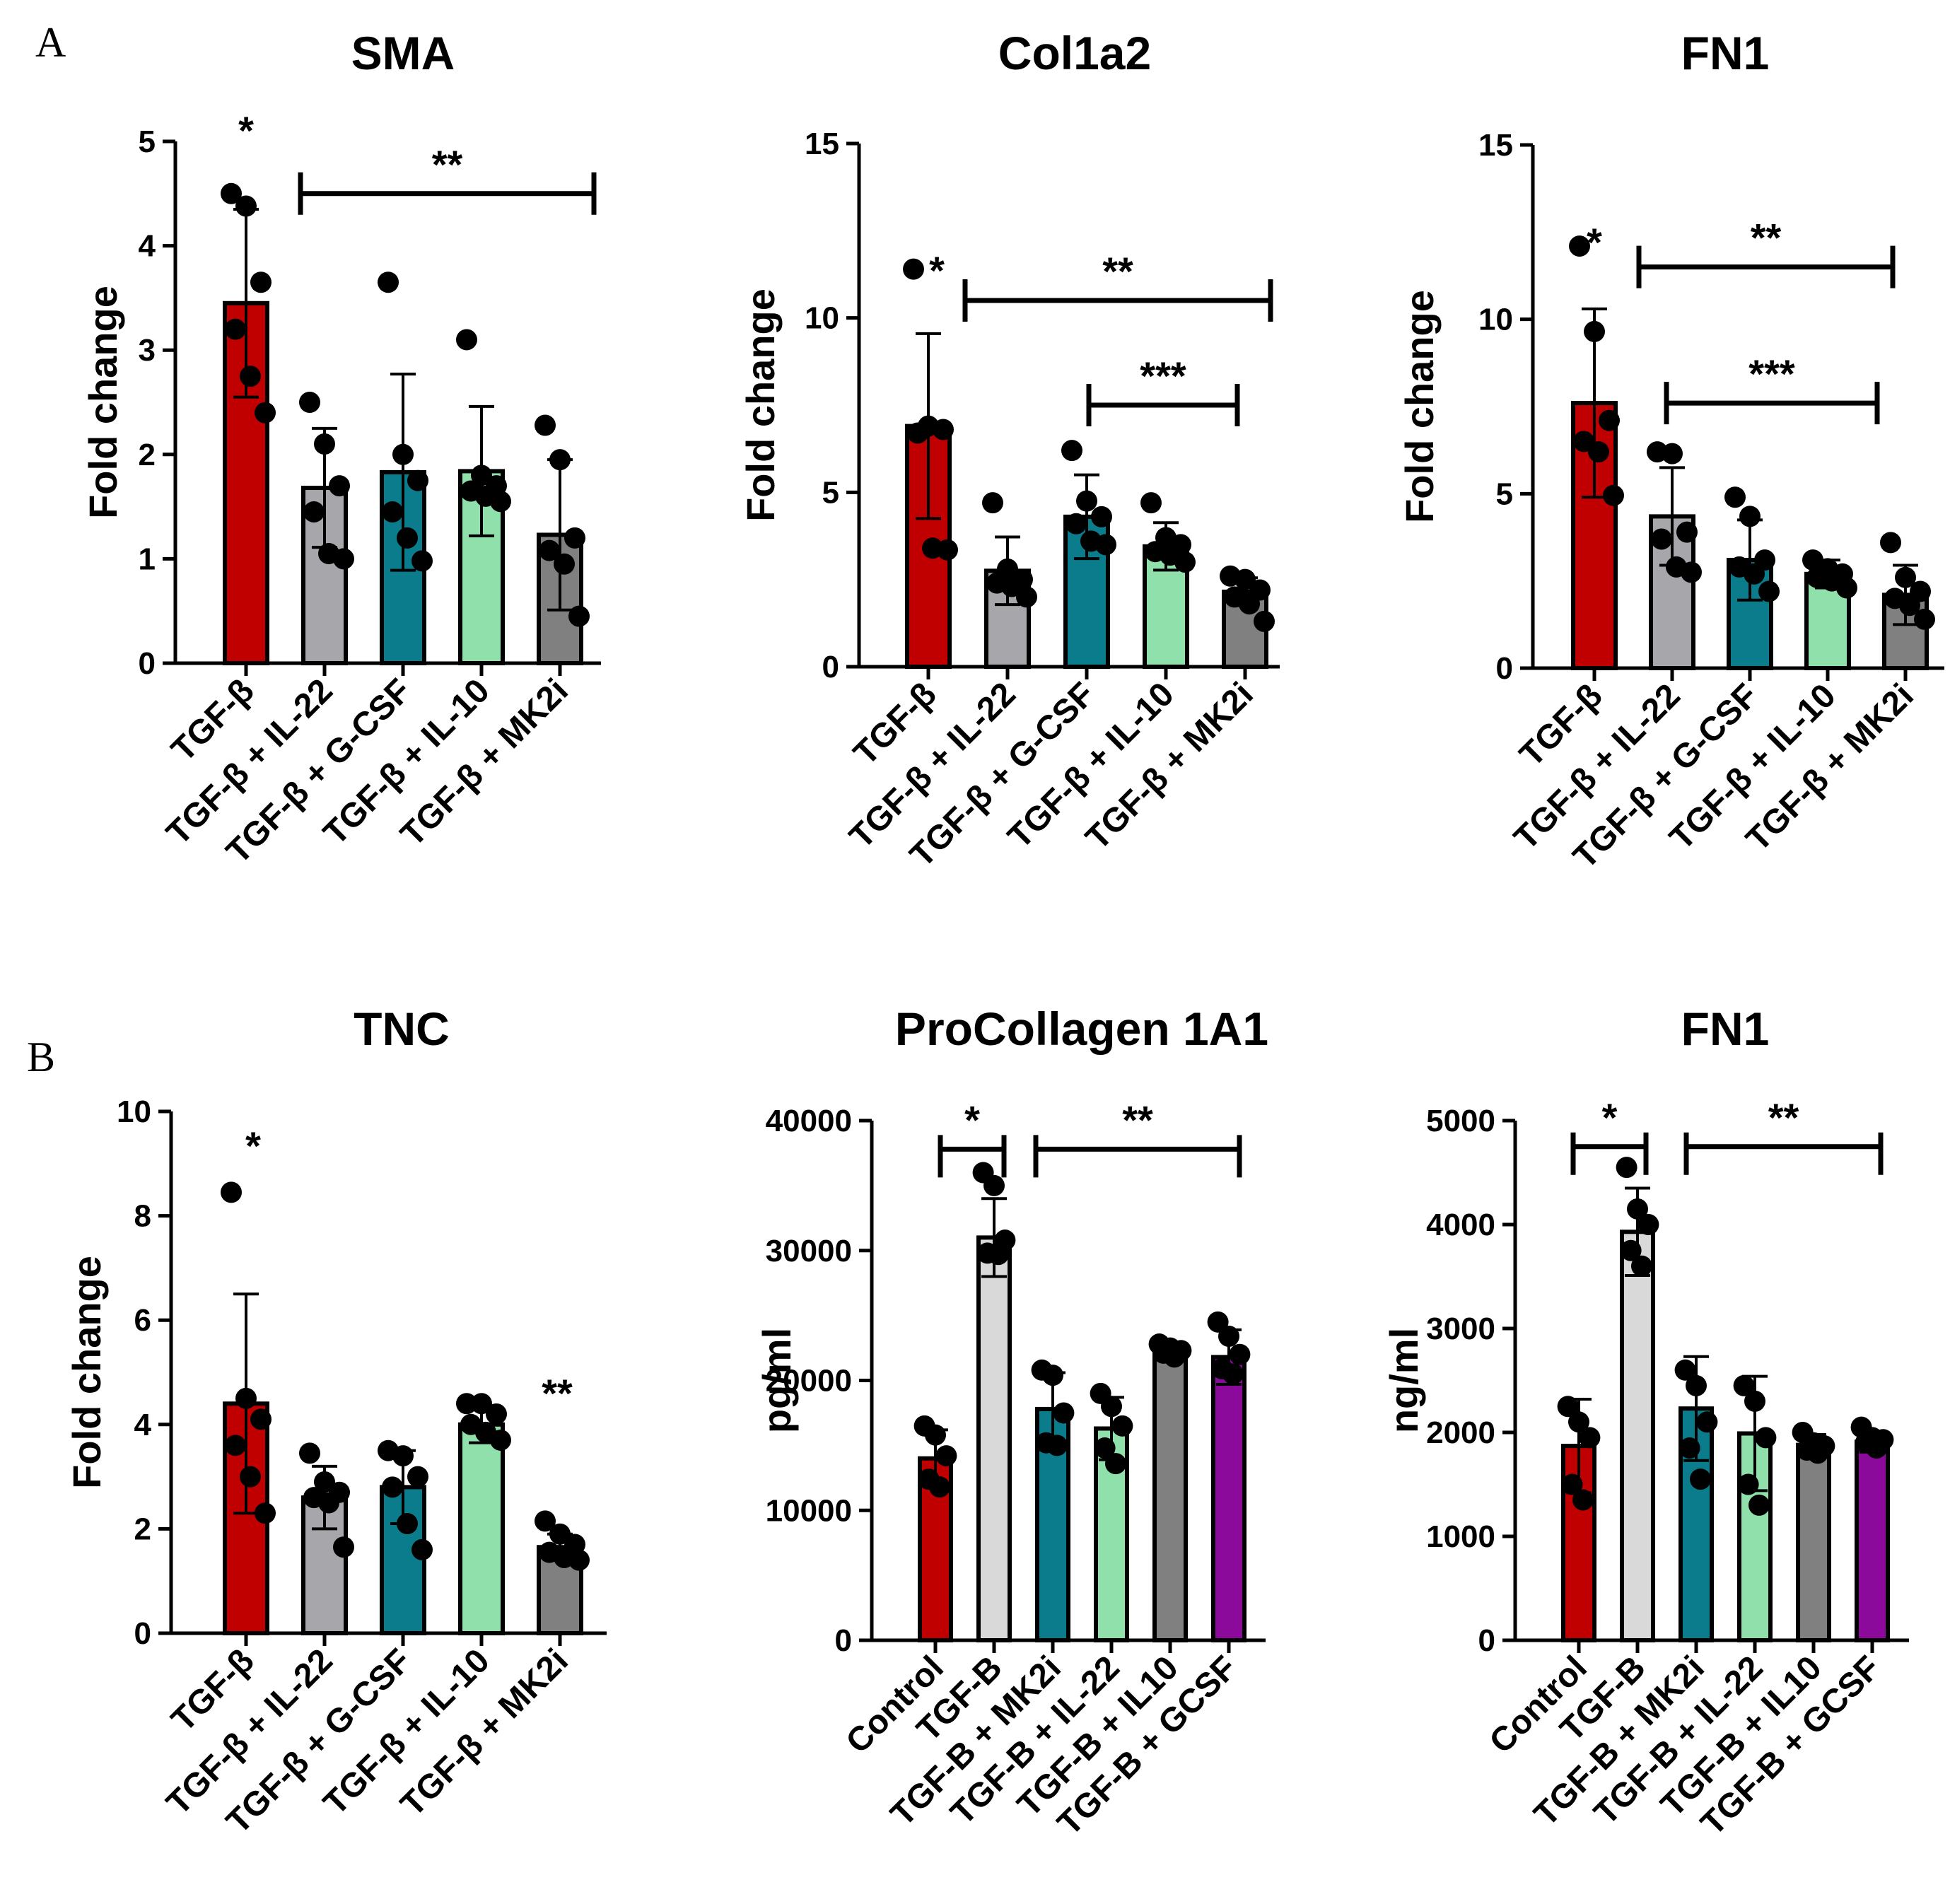 The width and height of the screenshot is (1950, 1904). I want to click on y-tick-label: 2000, so click(1460, 1433).